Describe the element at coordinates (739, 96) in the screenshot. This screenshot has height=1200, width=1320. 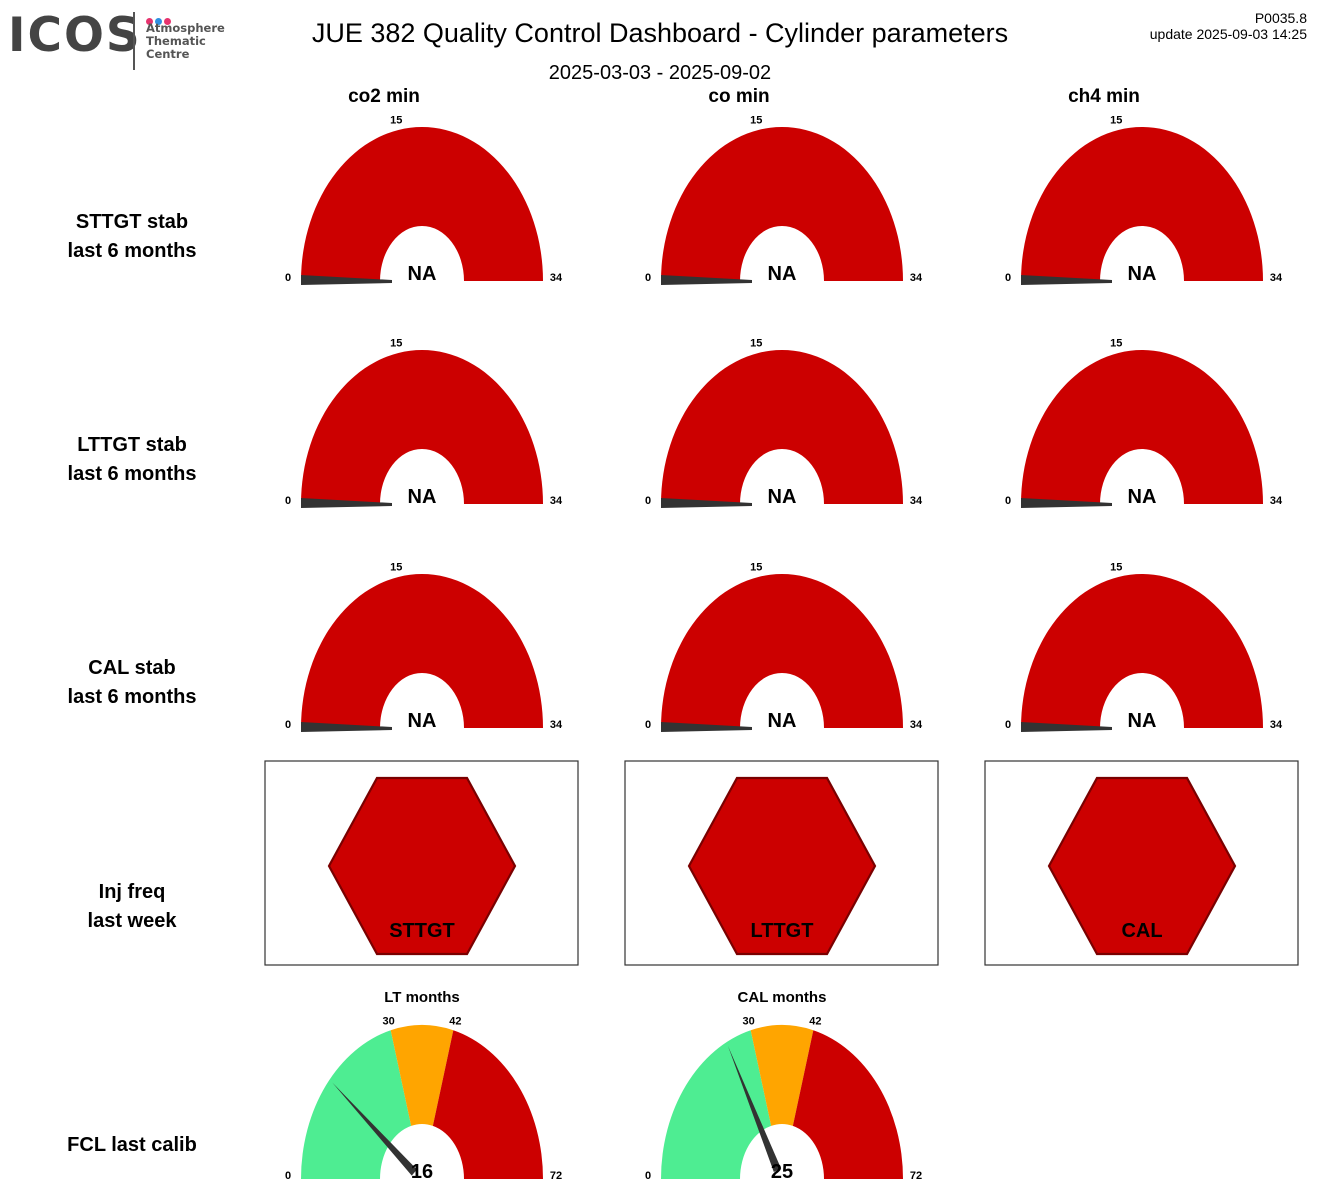
I see `column-header-co: co min` at that location.